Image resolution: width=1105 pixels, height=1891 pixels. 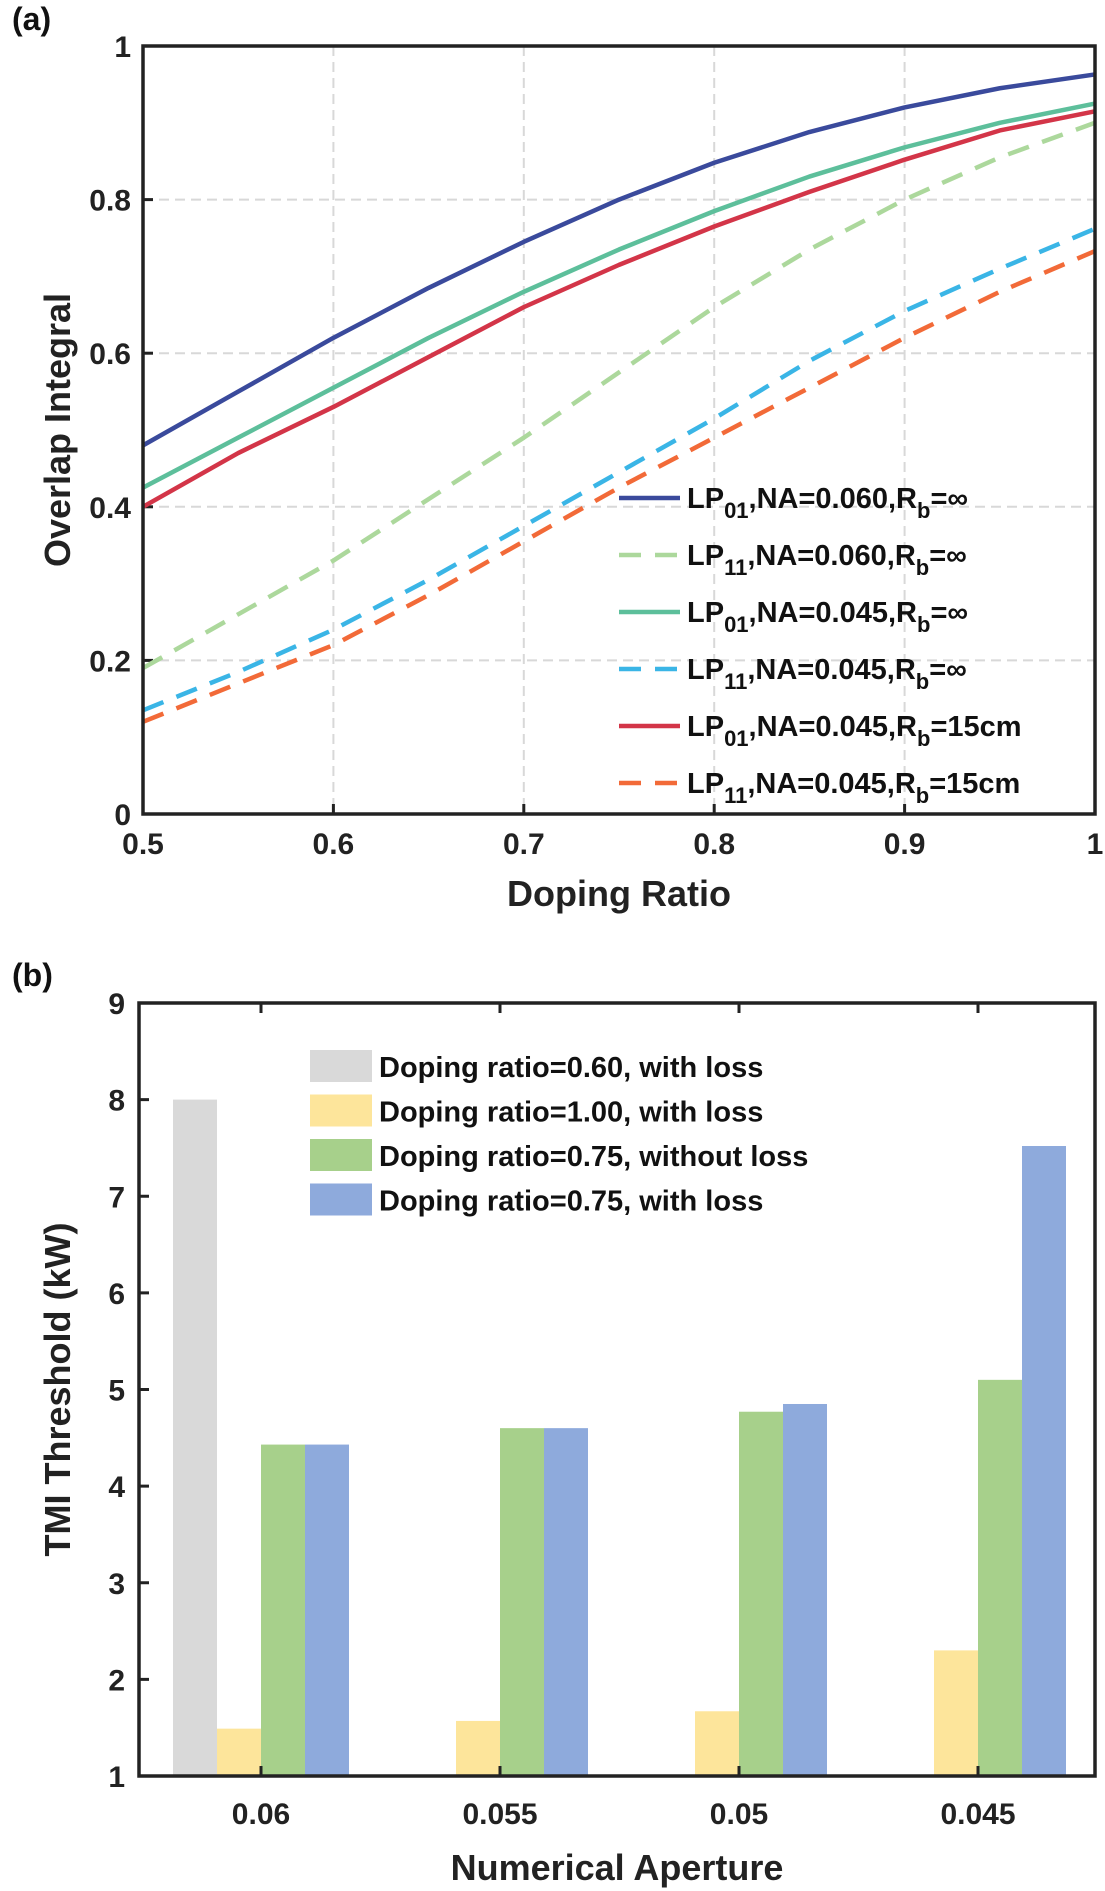 I want to click on panel-label: (b), so click(x=32, y=975).